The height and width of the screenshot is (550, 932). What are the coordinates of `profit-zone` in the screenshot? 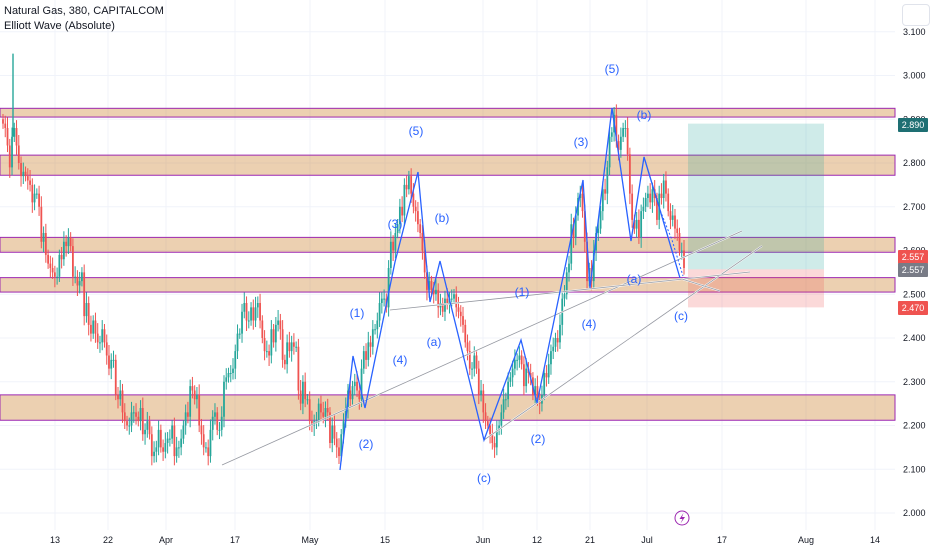 It's located at (756, 196).